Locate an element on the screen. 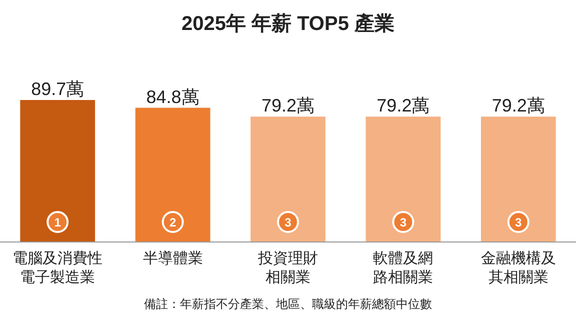 Image resolution: width=576 pixels, height=320 pixels. data-label: 84.8萬 is located at coordinates (173, 96).